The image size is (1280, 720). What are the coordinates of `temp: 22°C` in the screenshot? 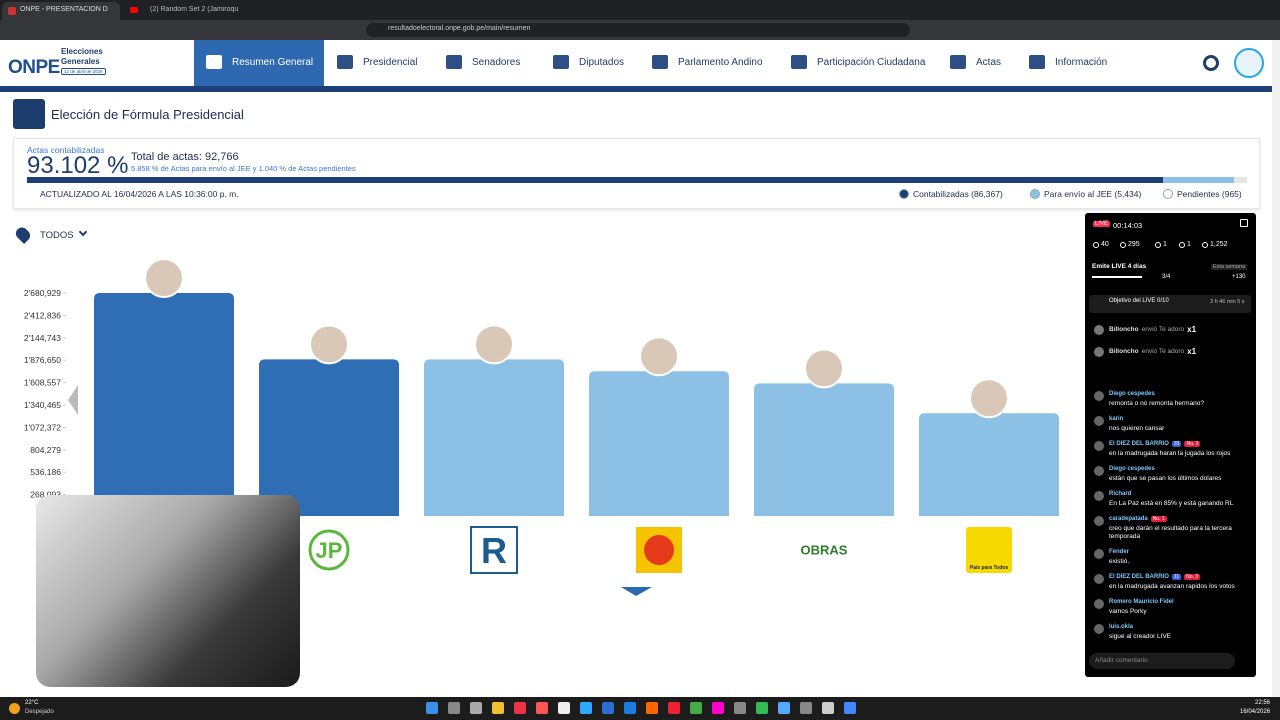 It's located at (32, 703).